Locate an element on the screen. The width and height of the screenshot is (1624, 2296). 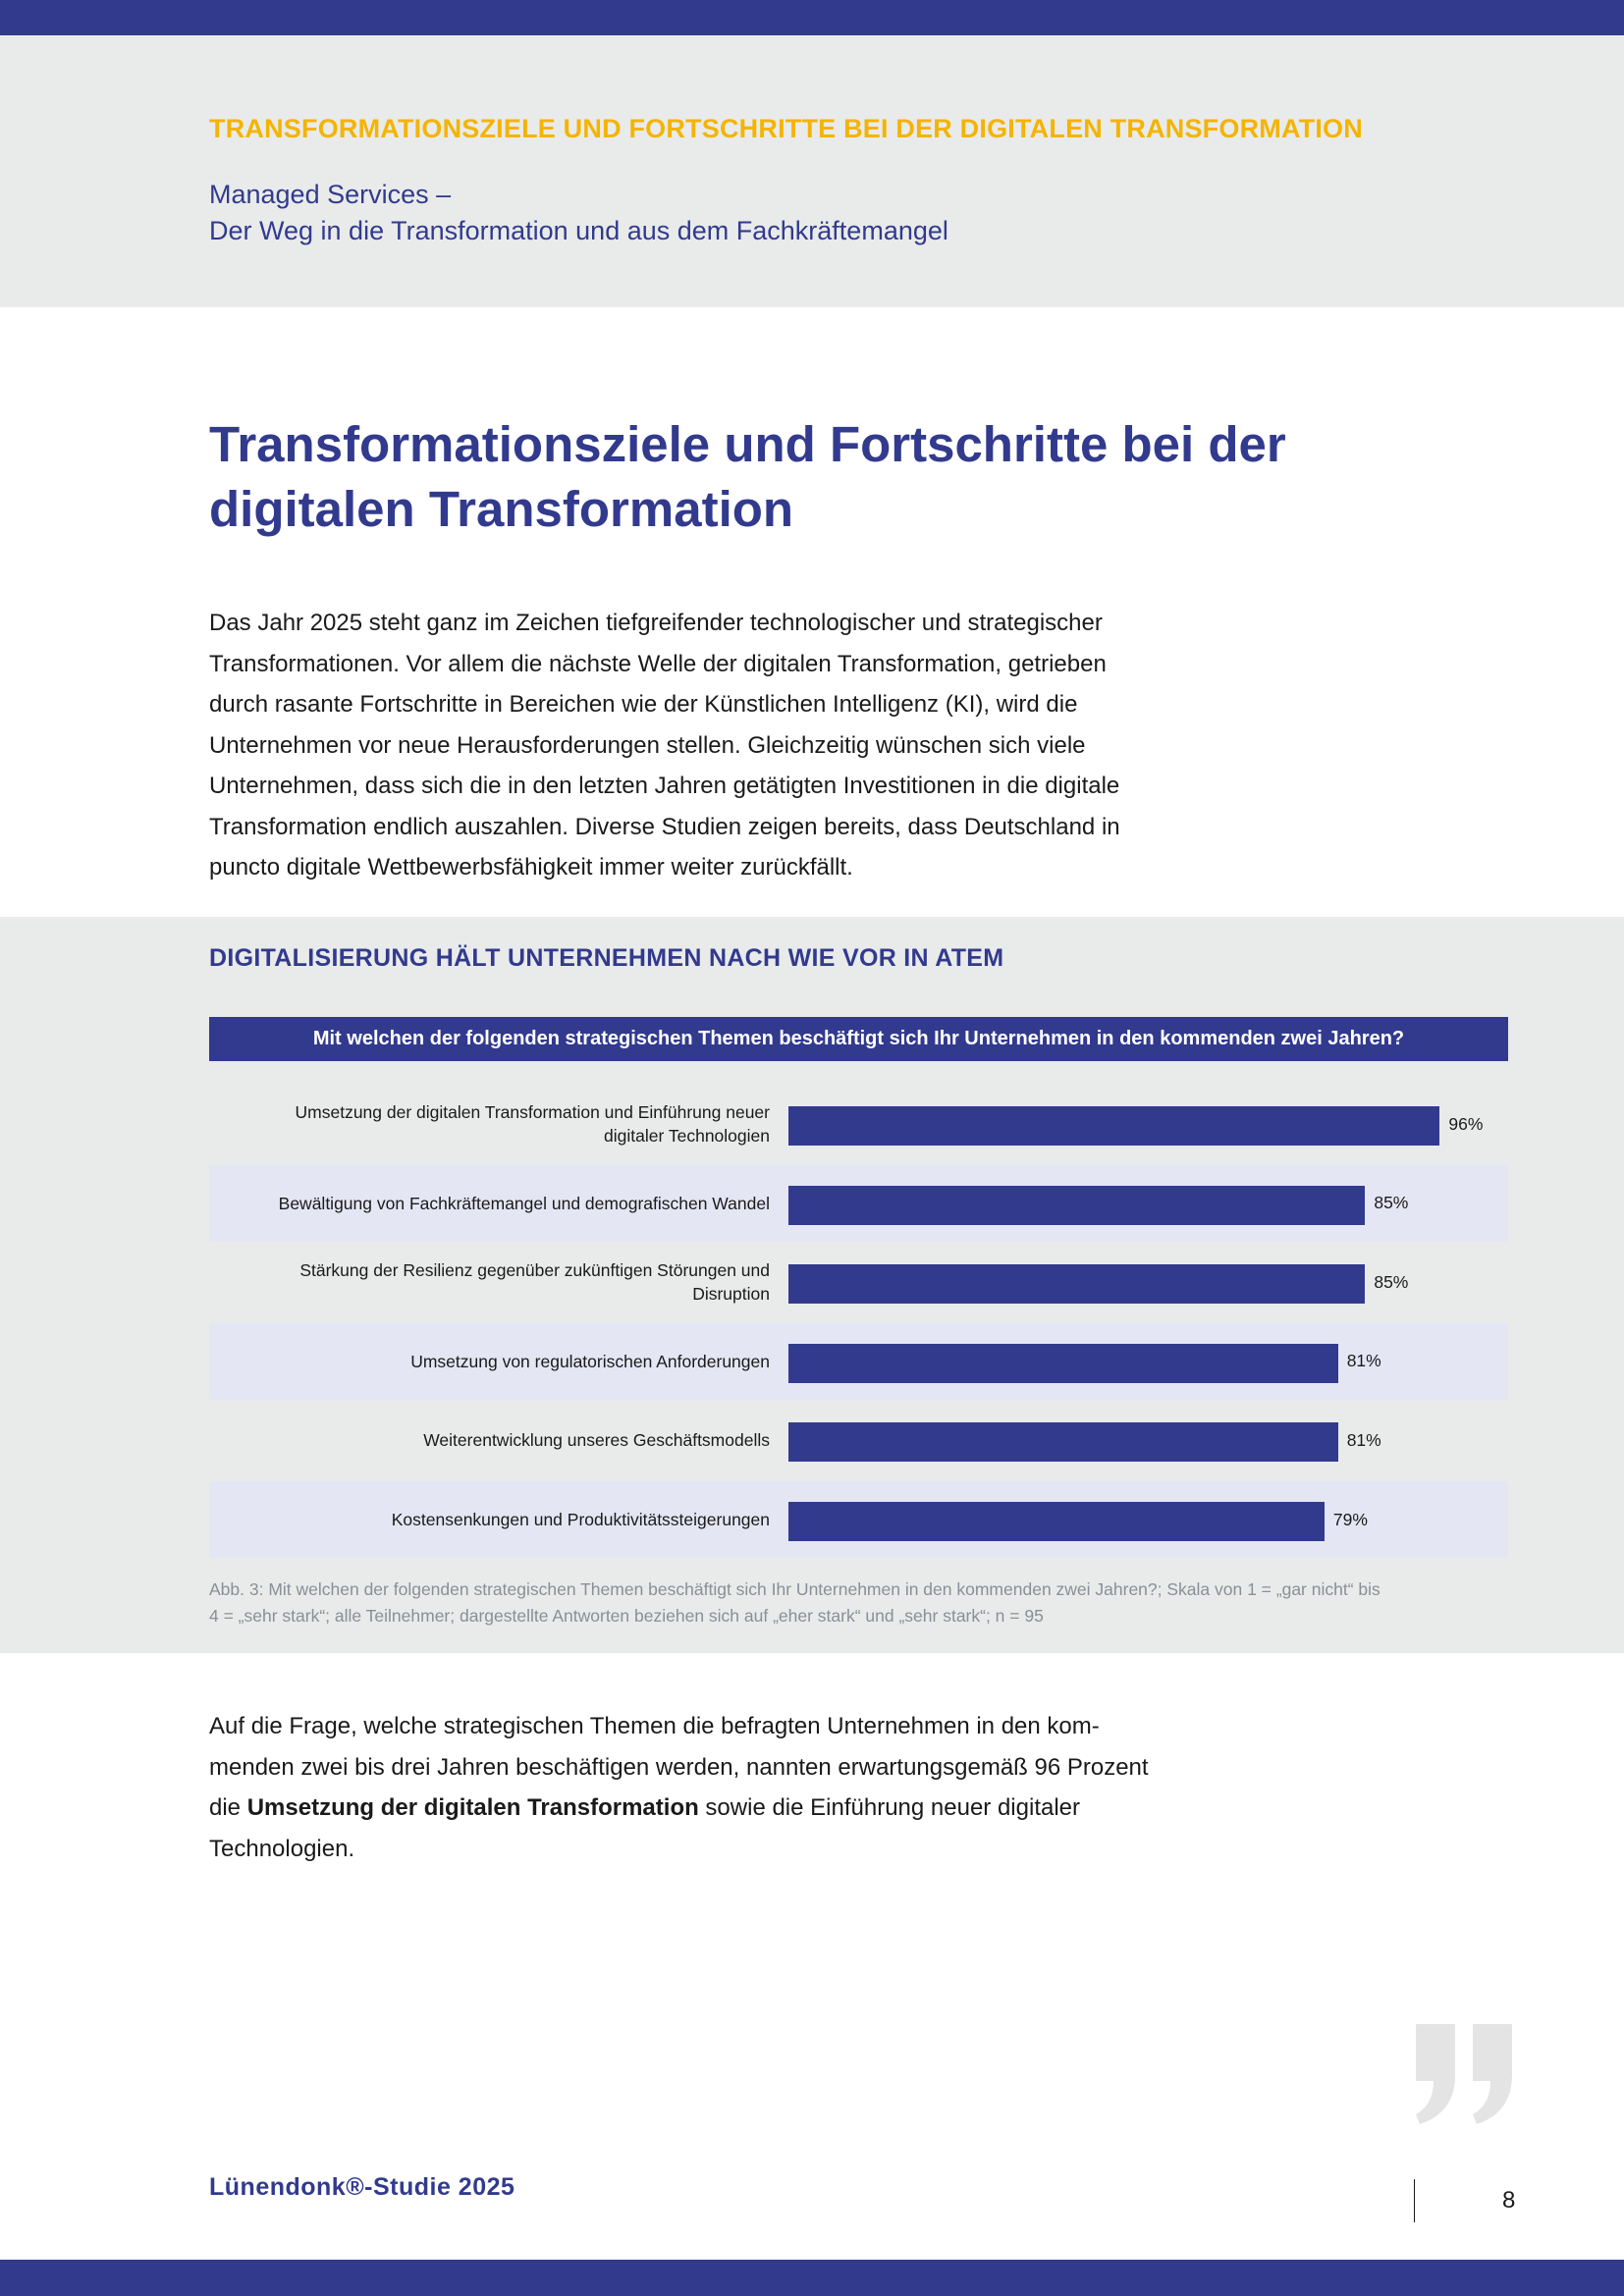
bottom-accent-bar is located at coordinates (812, 2278).